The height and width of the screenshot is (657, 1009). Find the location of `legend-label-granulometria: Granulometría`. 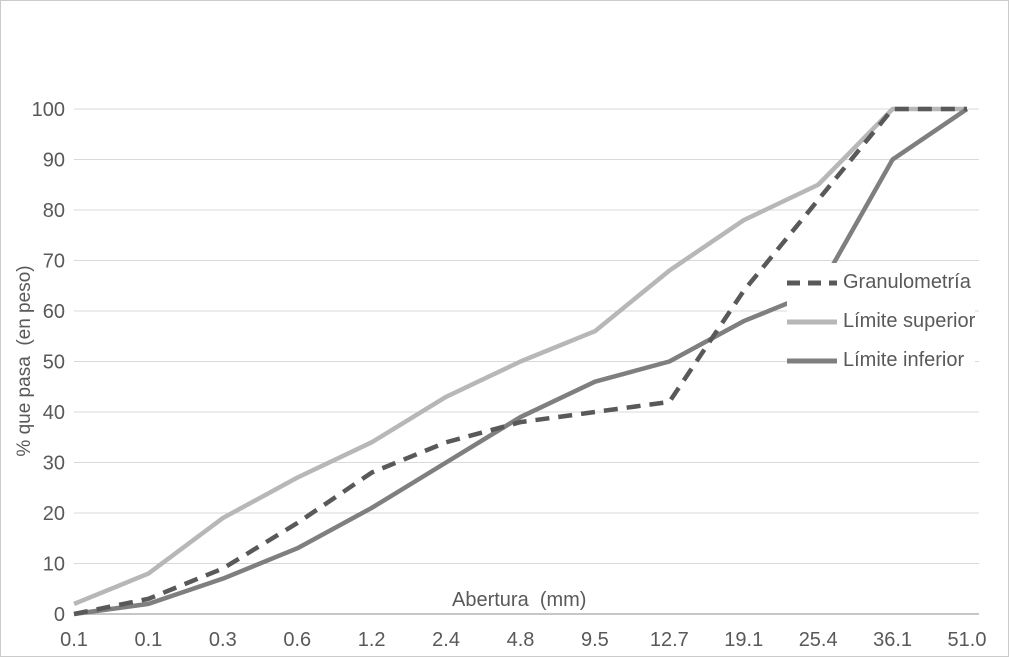

legend-label-granulometria: Granulometría is located at coordinates (907, 282).